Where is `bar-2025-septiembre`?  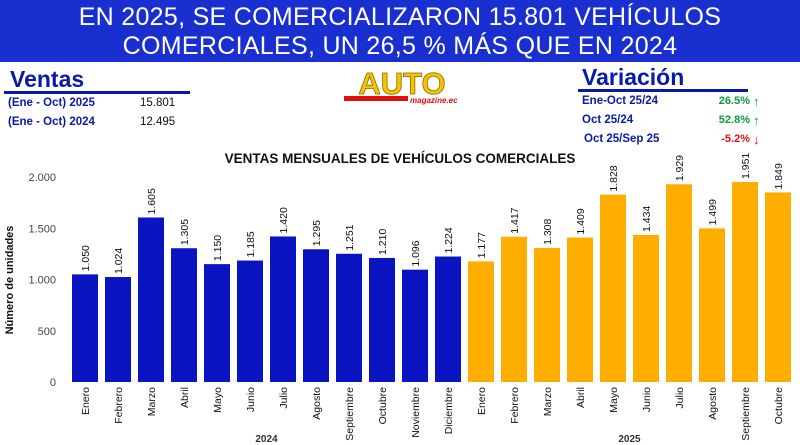 bar-2025-septiembre is located at coordinates (745, 282).